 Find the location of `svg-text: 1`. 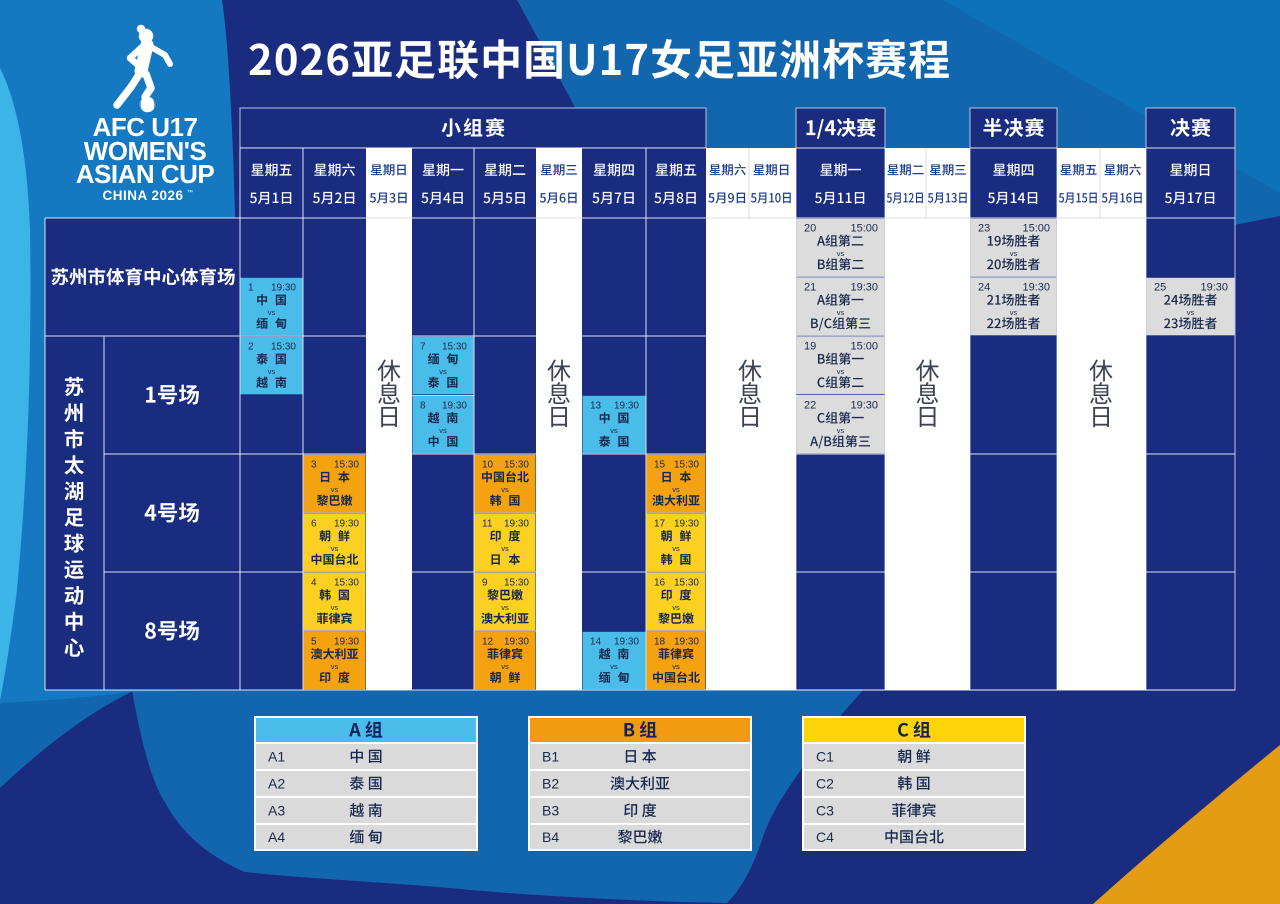

svg-text: 1 is located at coordinates (251, 288).